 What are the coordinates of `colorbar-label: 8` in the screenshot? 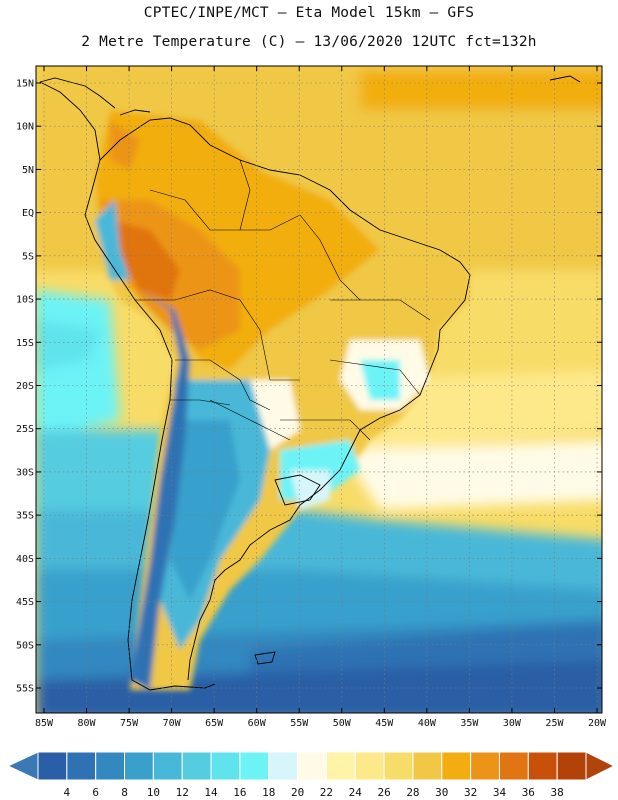 It's located at (124, 792).